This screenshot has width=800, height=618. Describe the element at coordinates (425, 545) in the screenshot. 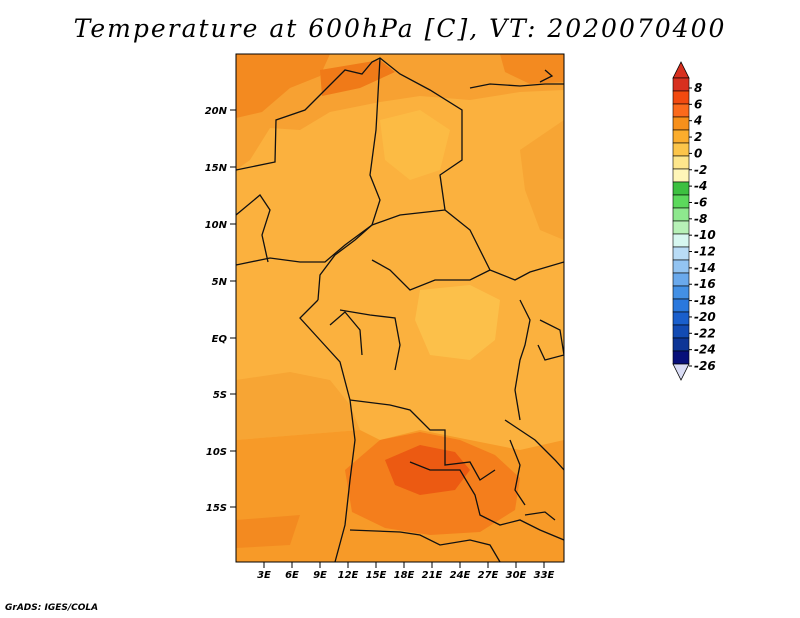

I see `border-namibia` at that location.